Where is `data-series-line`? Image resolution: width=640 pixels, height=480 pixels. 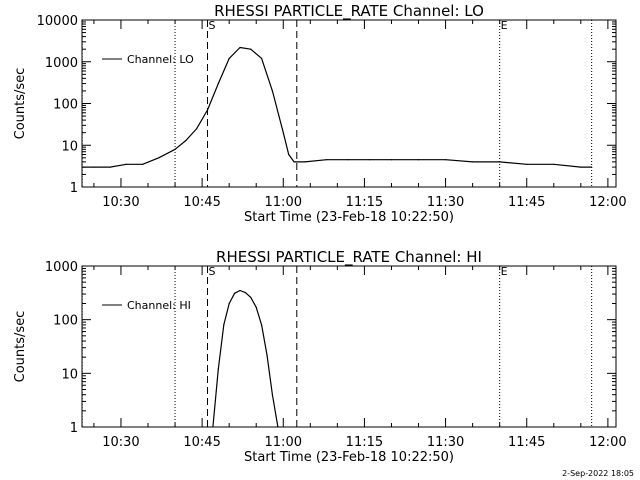
data-series-line is located at coordinates (245, 358).